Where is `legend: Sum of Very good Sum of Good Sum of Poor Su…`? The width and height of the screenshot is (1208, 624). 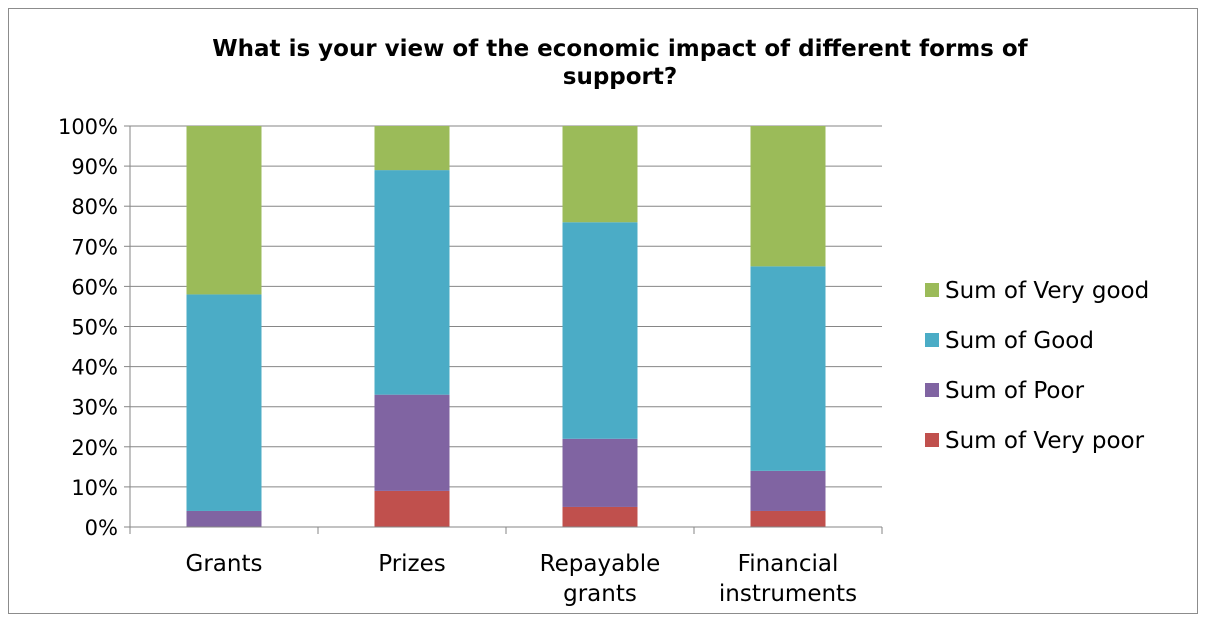
legend: Sum of Very good Sum of Good Sum of Poor Su… is located at coordinates (1037, 366).